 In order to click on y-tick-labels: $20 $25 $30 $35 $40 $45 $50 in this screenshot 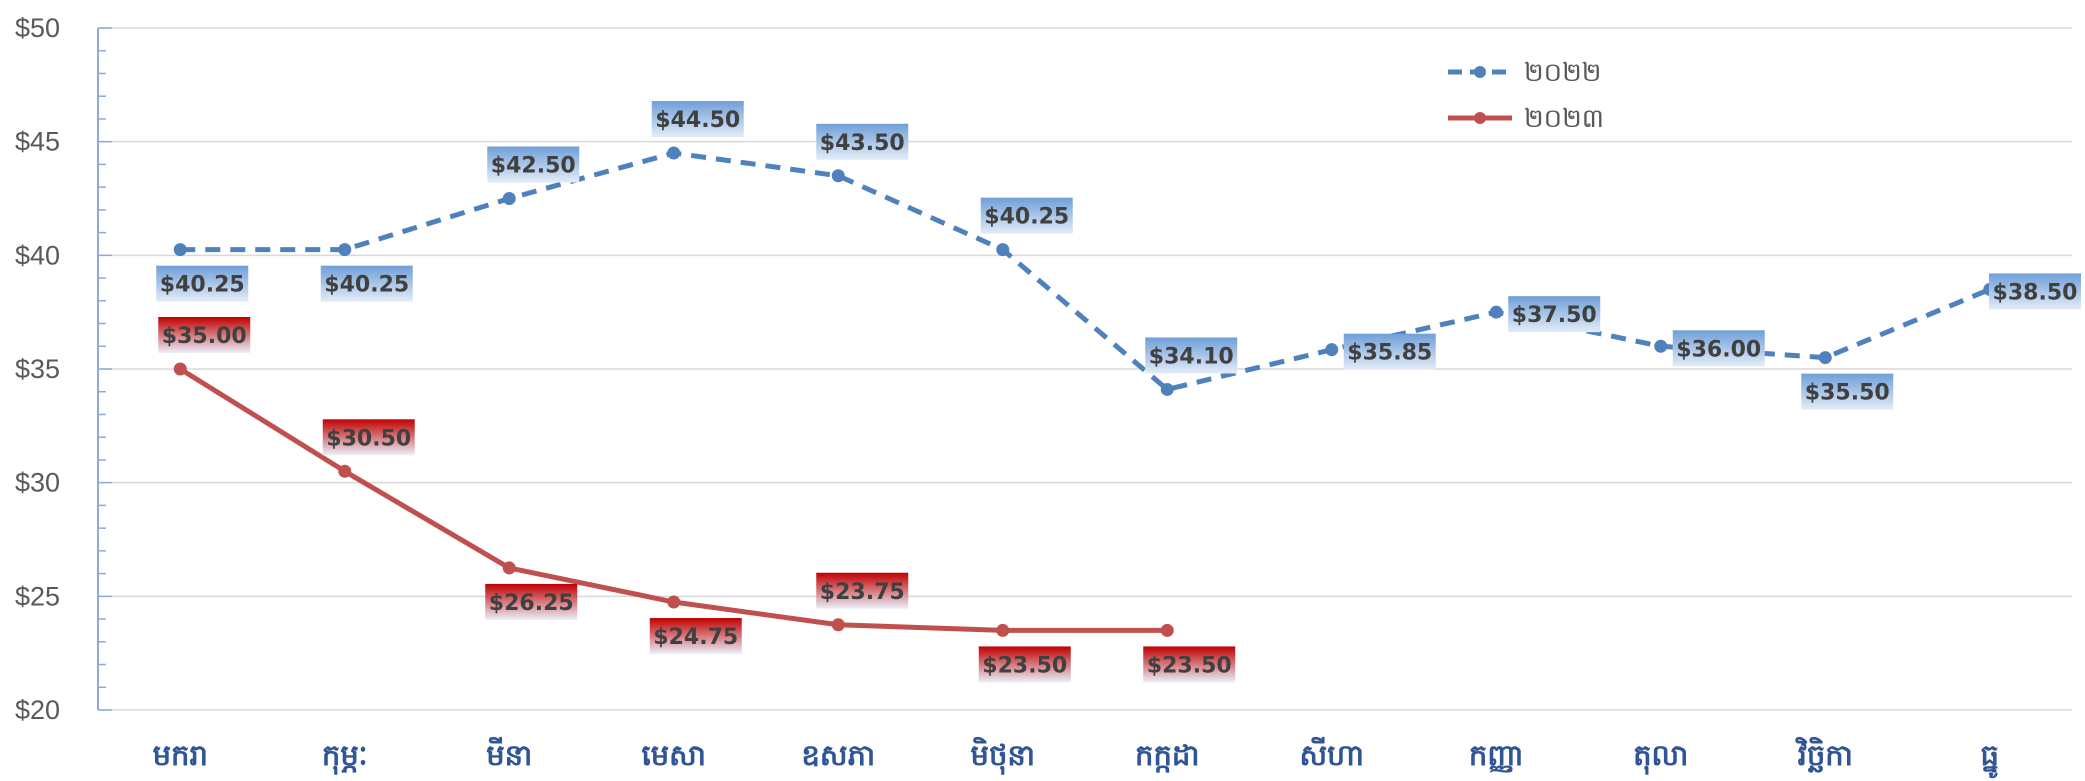, I will do `click(37, 369)`.